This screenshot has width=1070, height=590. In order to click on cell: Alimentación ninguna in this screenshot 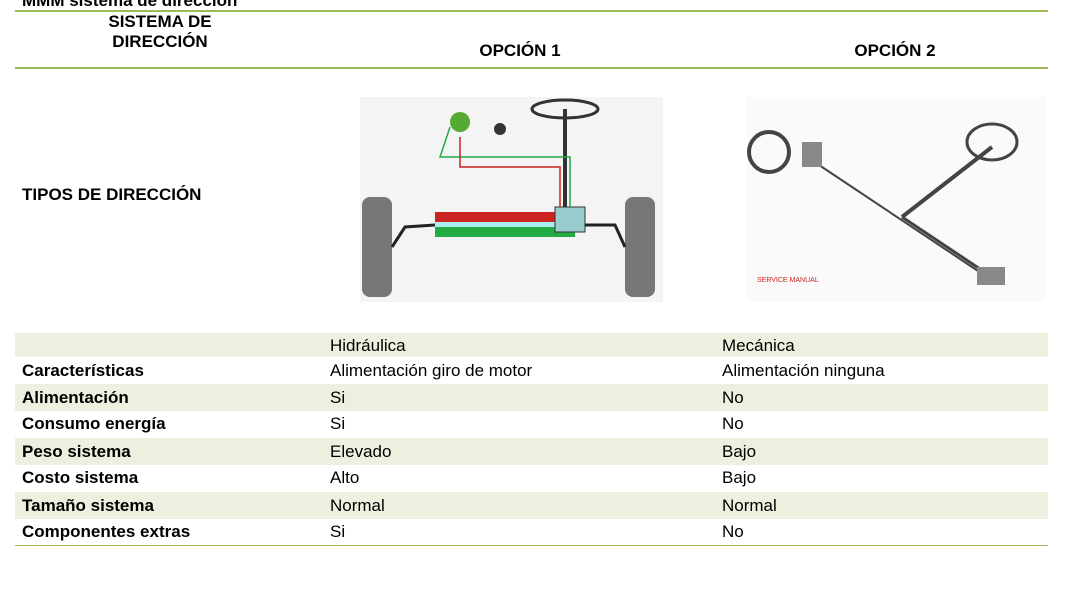, I will do `click(803, 370)`.